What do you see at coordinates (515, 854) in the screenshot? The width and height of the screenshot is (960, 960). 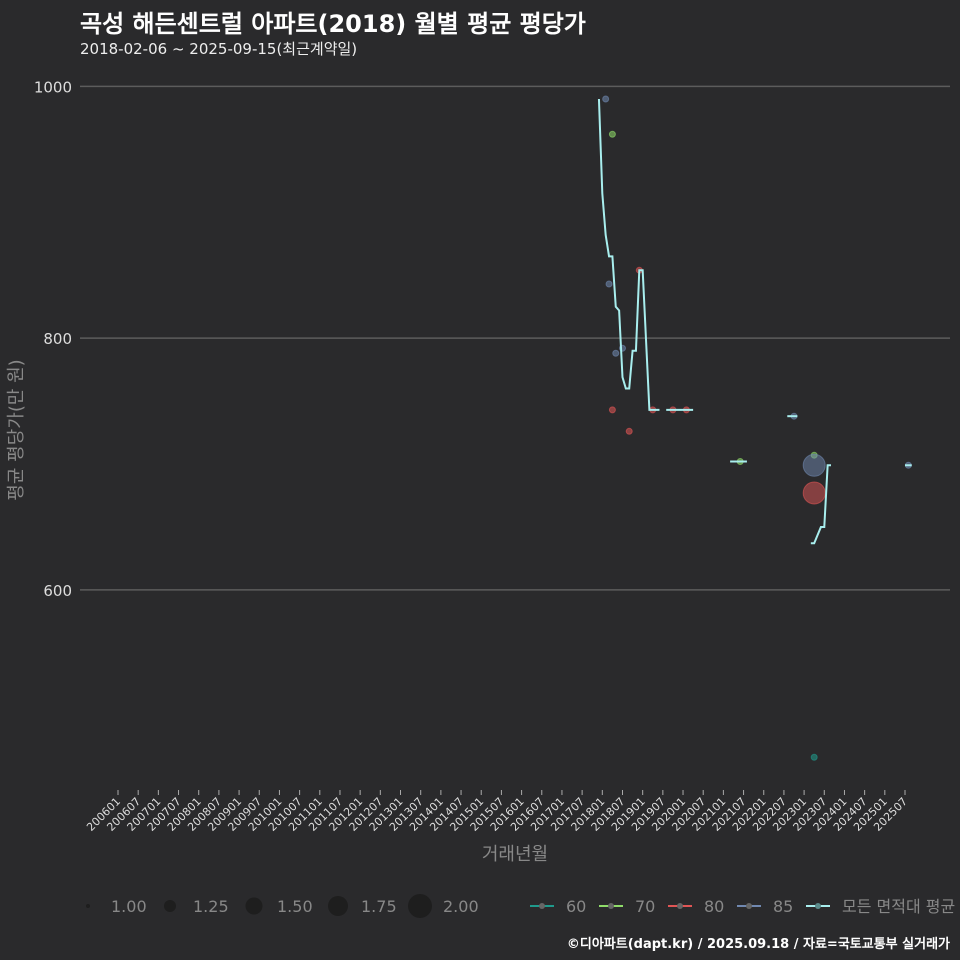 I see `x-axis-label: 거래년월` at bounding box center [515, 854].